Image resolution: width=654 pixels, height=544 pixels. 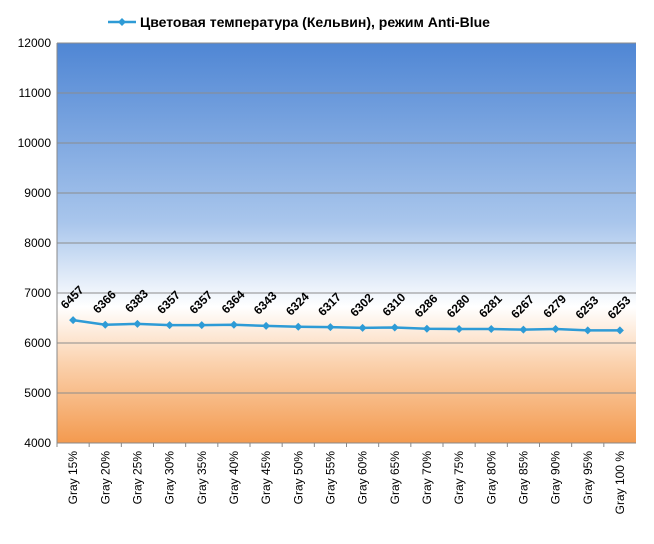 I want to click on x-tick-label: Gray 100 %, so click(x=620, y=483).